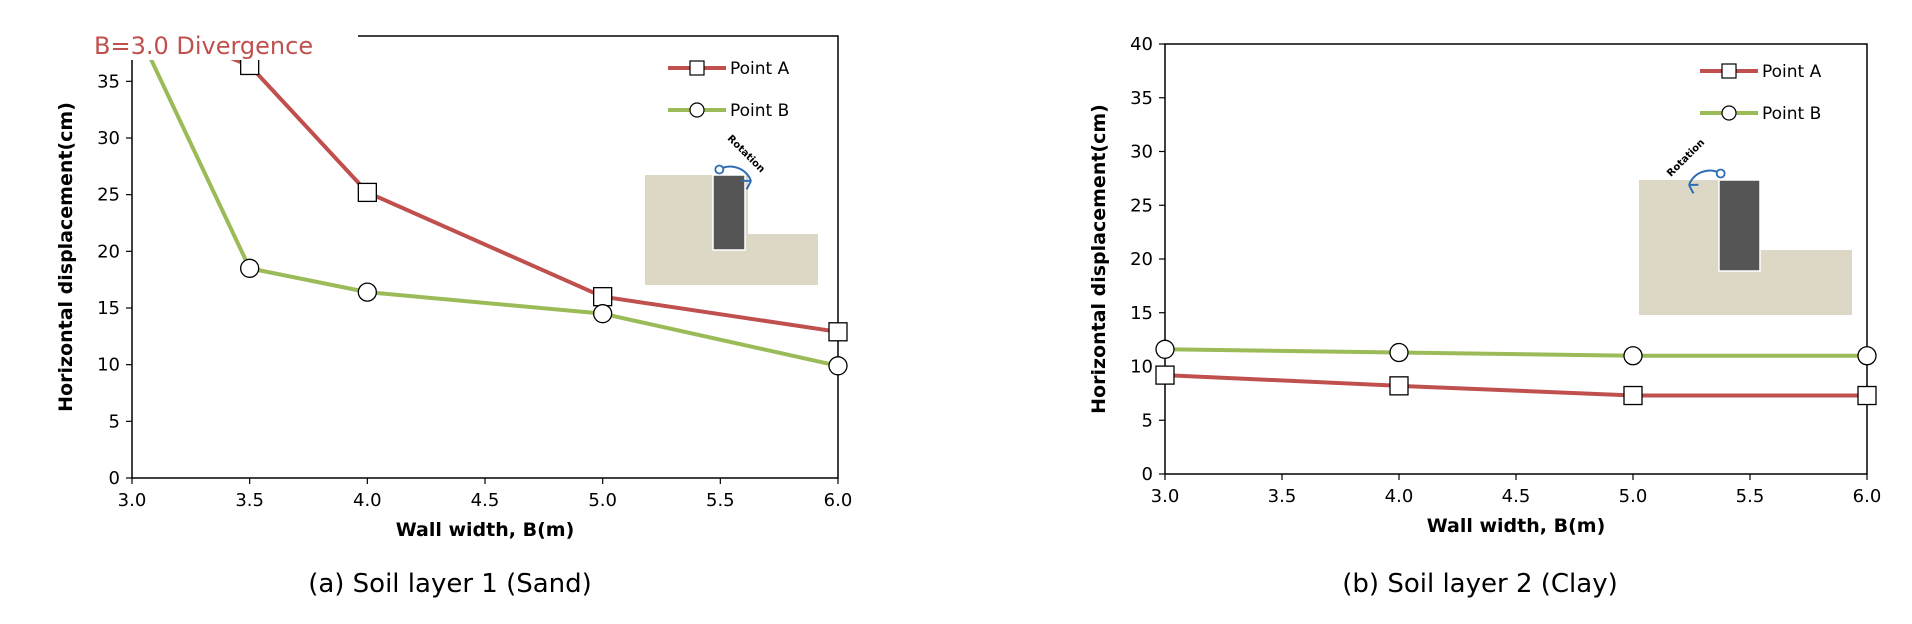 Image resolution: width=1912 pixels, height=624 pixels. What do you see at coordinates (1516, 385) in the screenshot?
I see `series-line-point-a` at bounding box center [1516, 385].